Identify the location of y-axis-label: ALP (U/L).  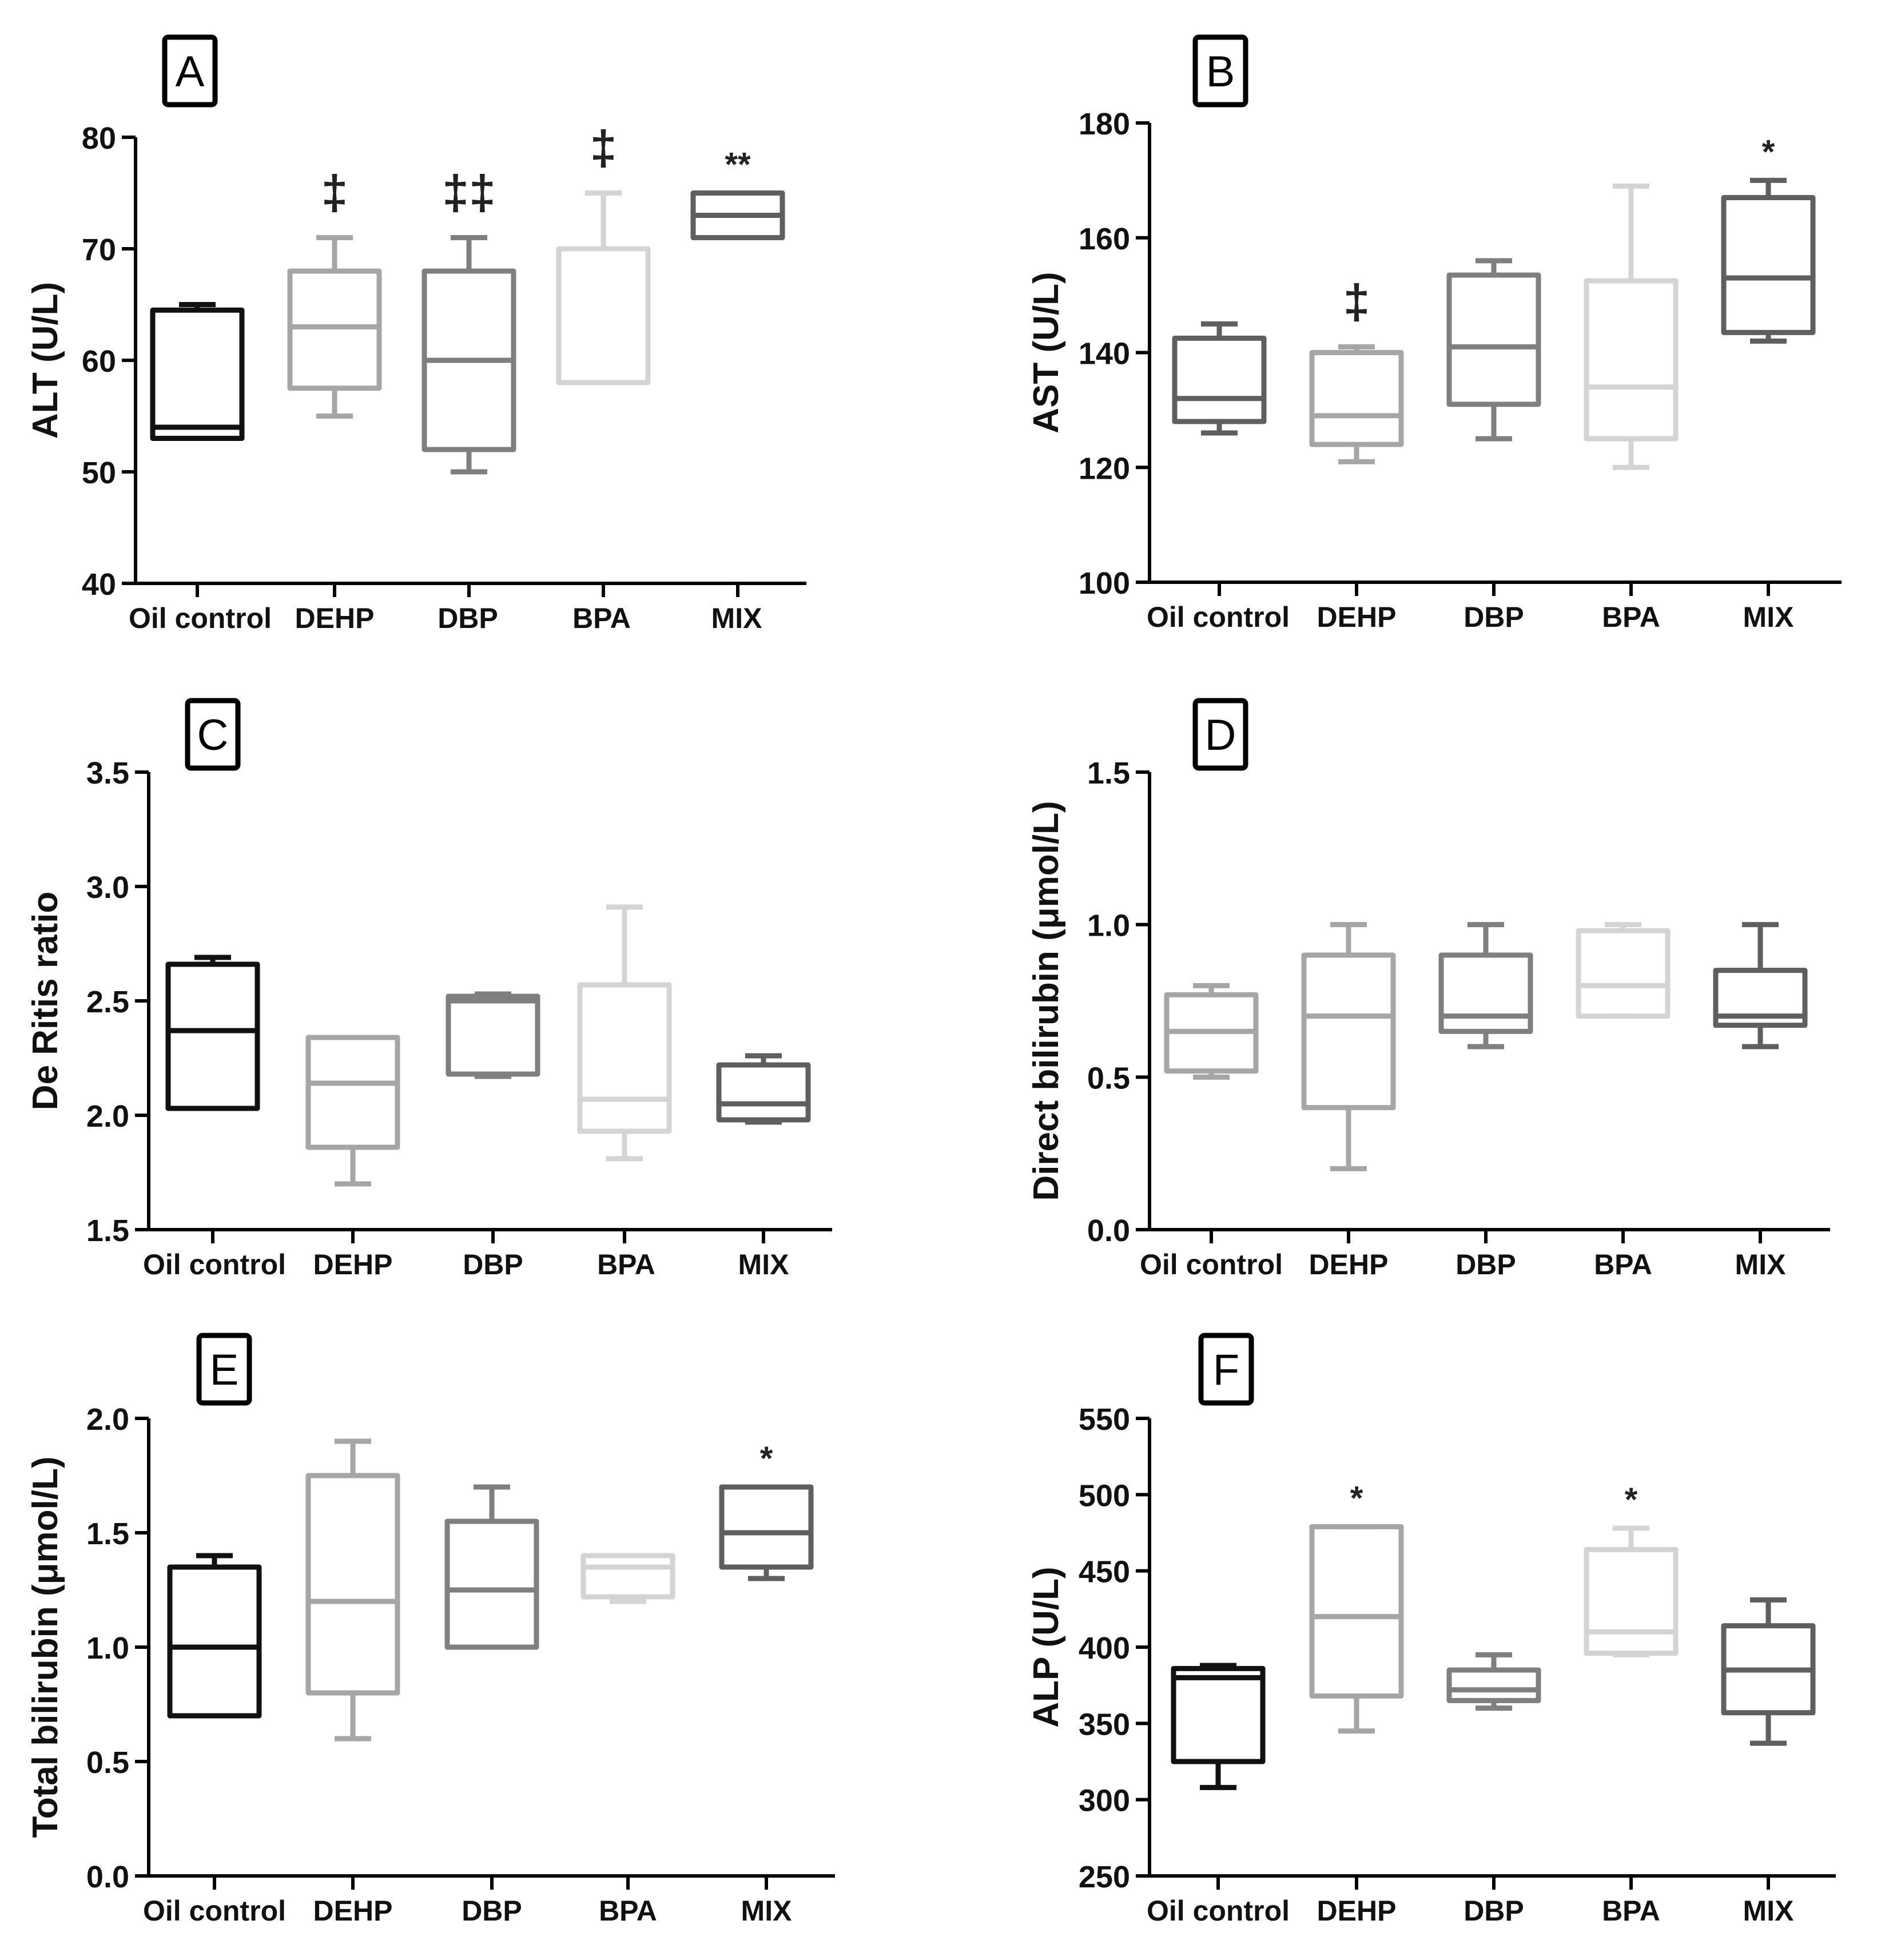
(1046, 1647).